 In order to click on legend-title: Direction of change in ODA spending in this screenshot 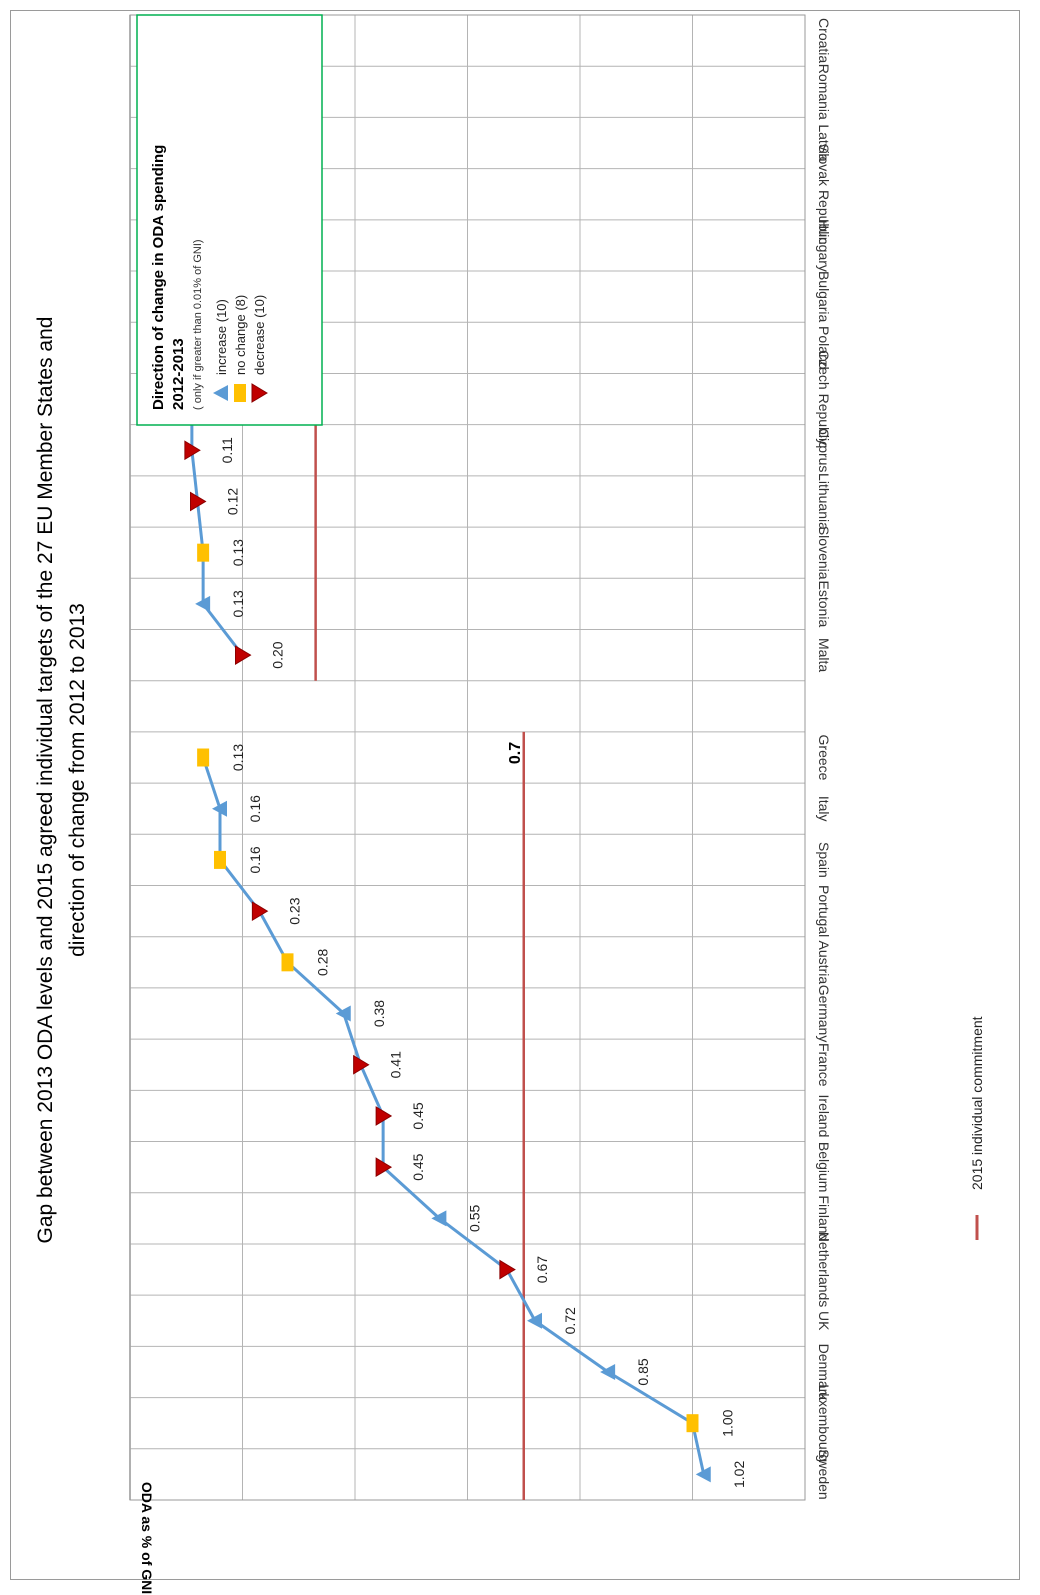, I will do `click(158, 277)`.